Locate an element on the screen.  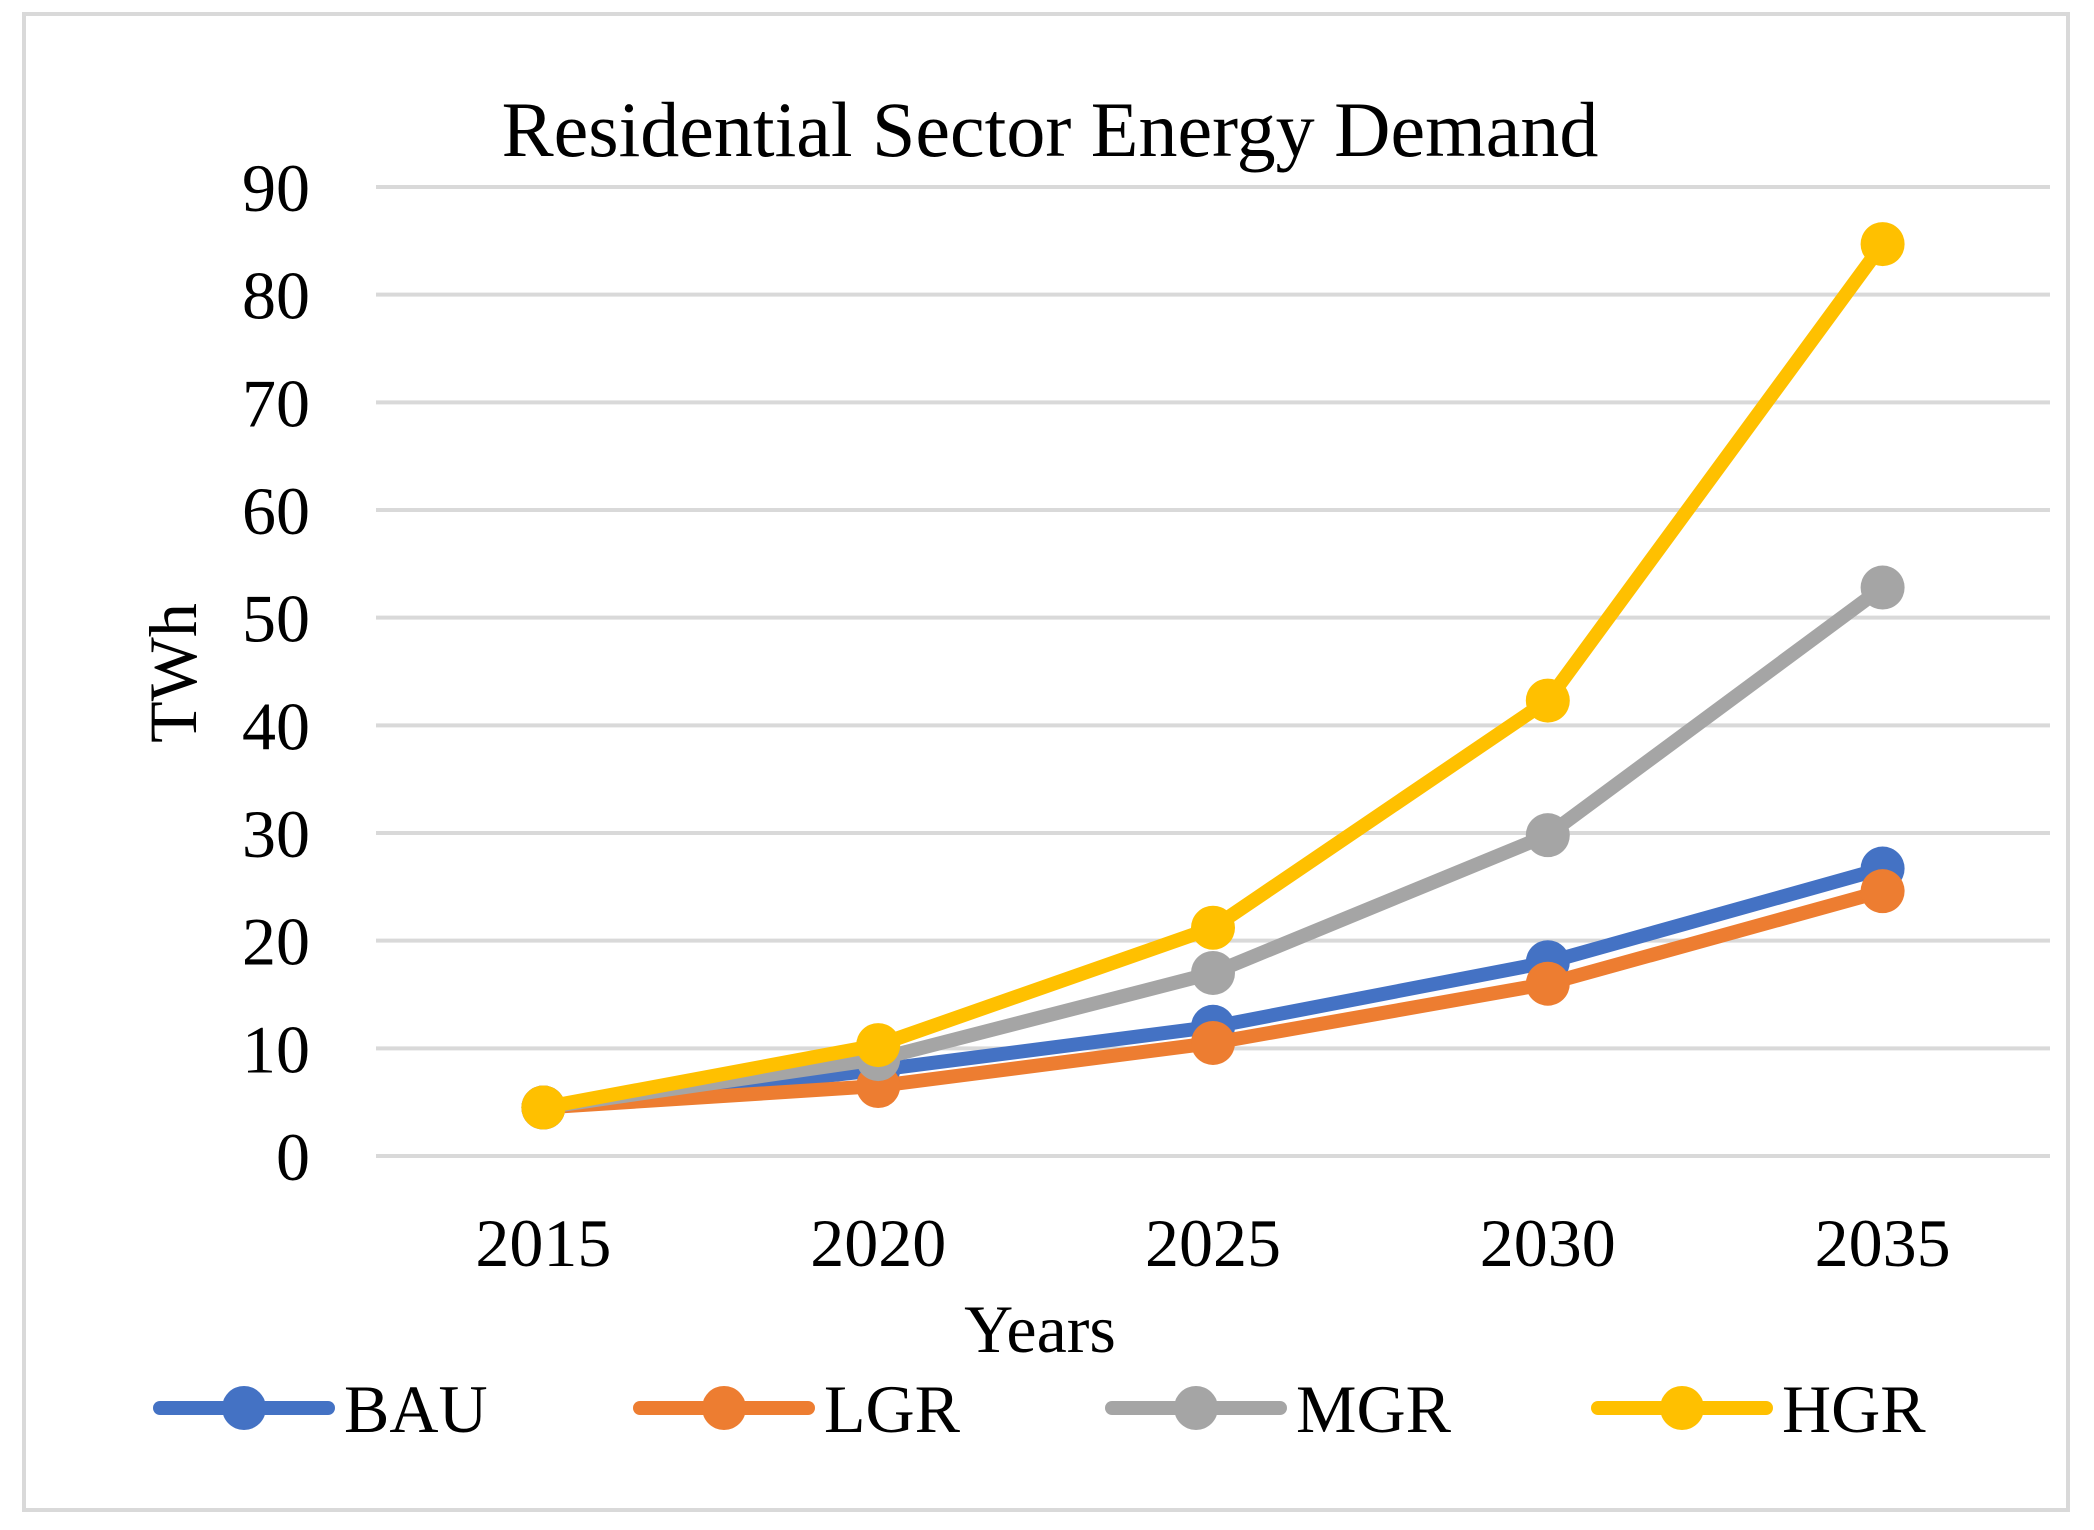
y-tick-label: 10 is located at coordinates (276, 1049).